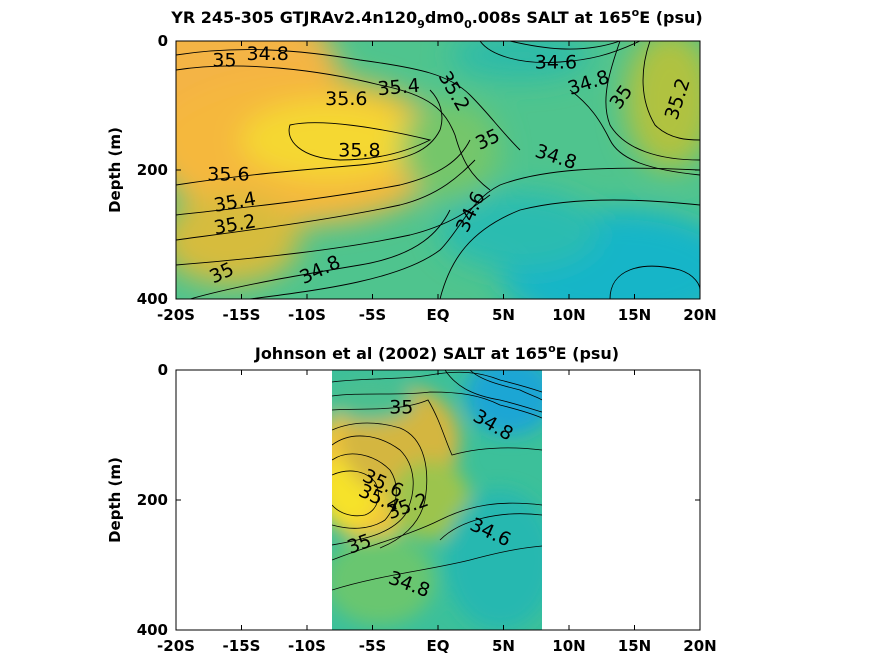 Image resolution: width=875 pixels, height=656 pixels. I want to click on top-x-tick-label: -5S, so click(372, 315).